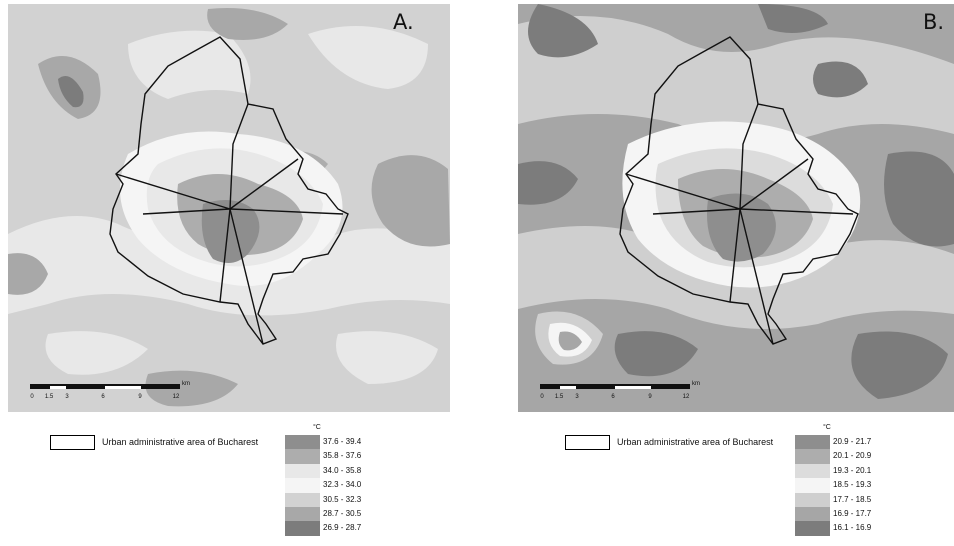  What do you see at coordinates (934, 22) in the screenshot?
I see `panel-letter: B.` at bounding box center [934, 22].